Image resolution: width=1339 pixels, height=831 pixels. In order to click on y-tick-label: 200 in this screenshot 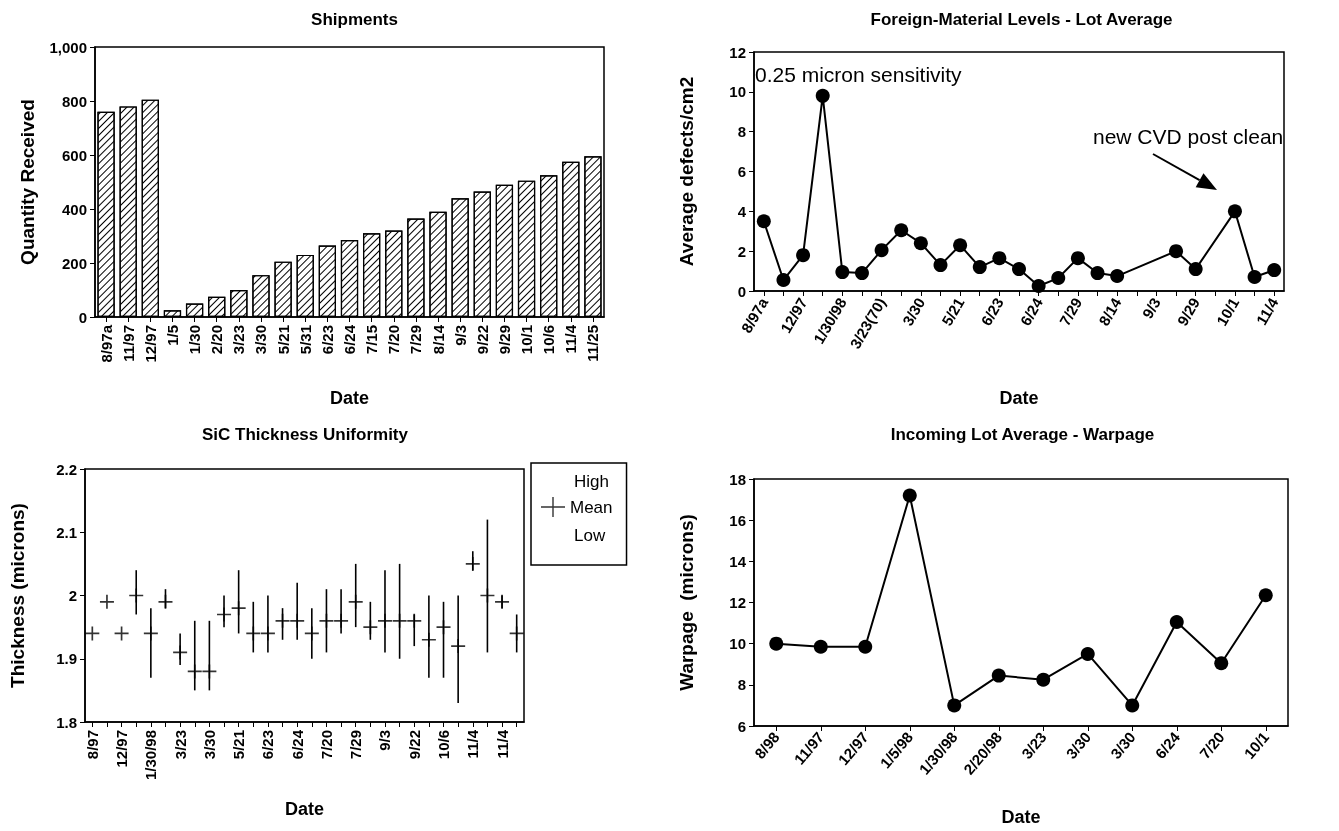, I will do `click(74, 263)`.